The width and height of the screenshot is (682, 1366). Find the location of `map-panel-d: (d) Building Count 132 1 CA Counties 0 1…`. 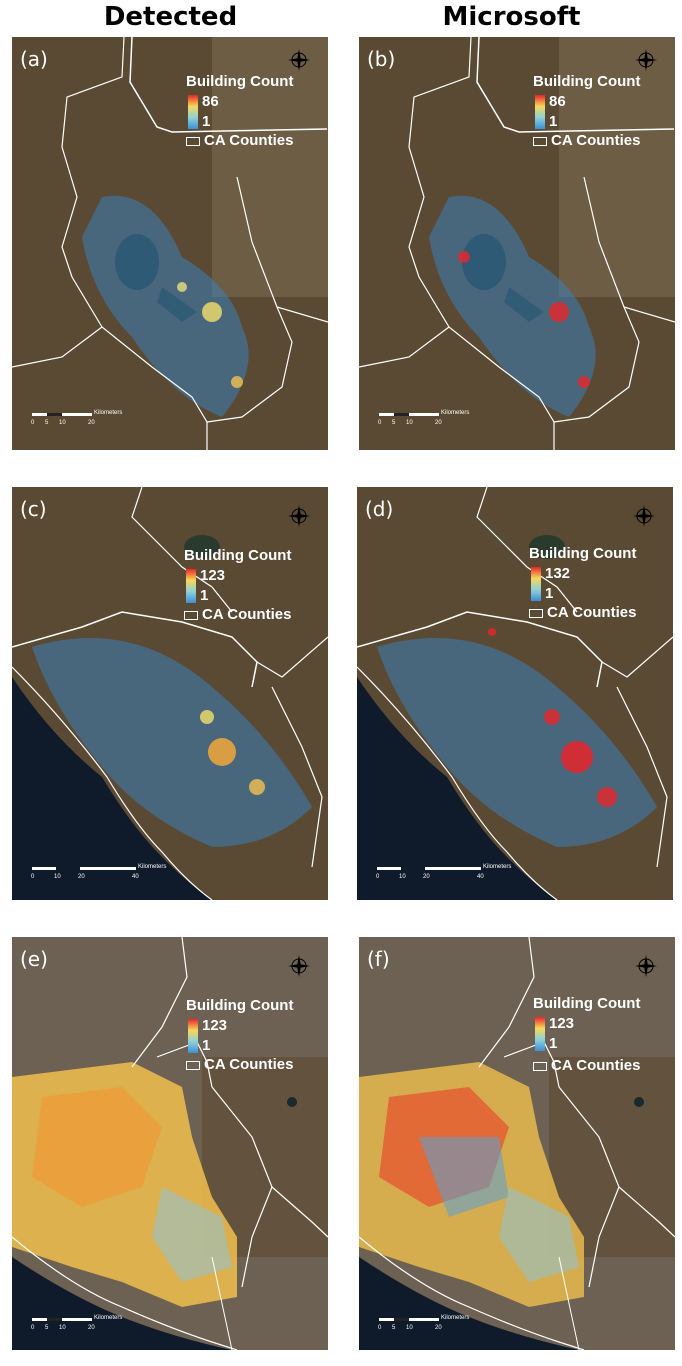

map-panel-d: (d) Building Count 132 1 CA Counties 0 1… is located at coordinates (515, 693).